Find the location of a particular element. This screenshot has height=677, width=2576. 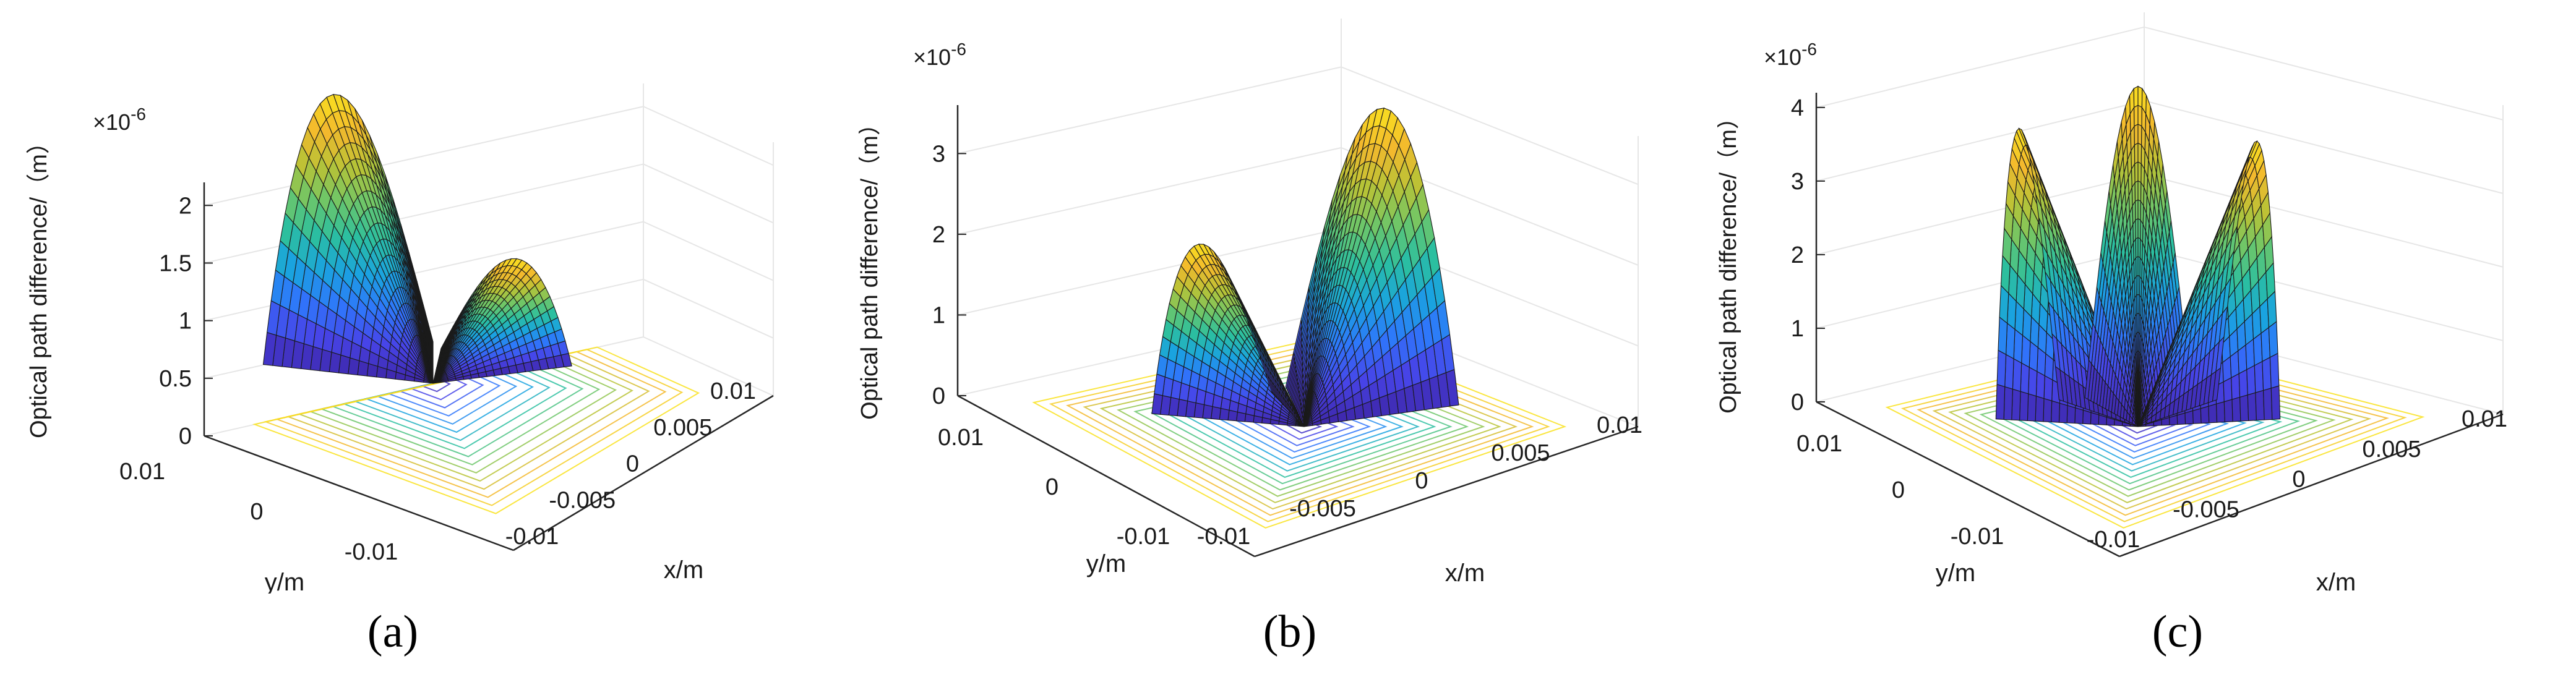

z-exponent-label: ×10⁻⁶ is located at coordinates (1790, 55).